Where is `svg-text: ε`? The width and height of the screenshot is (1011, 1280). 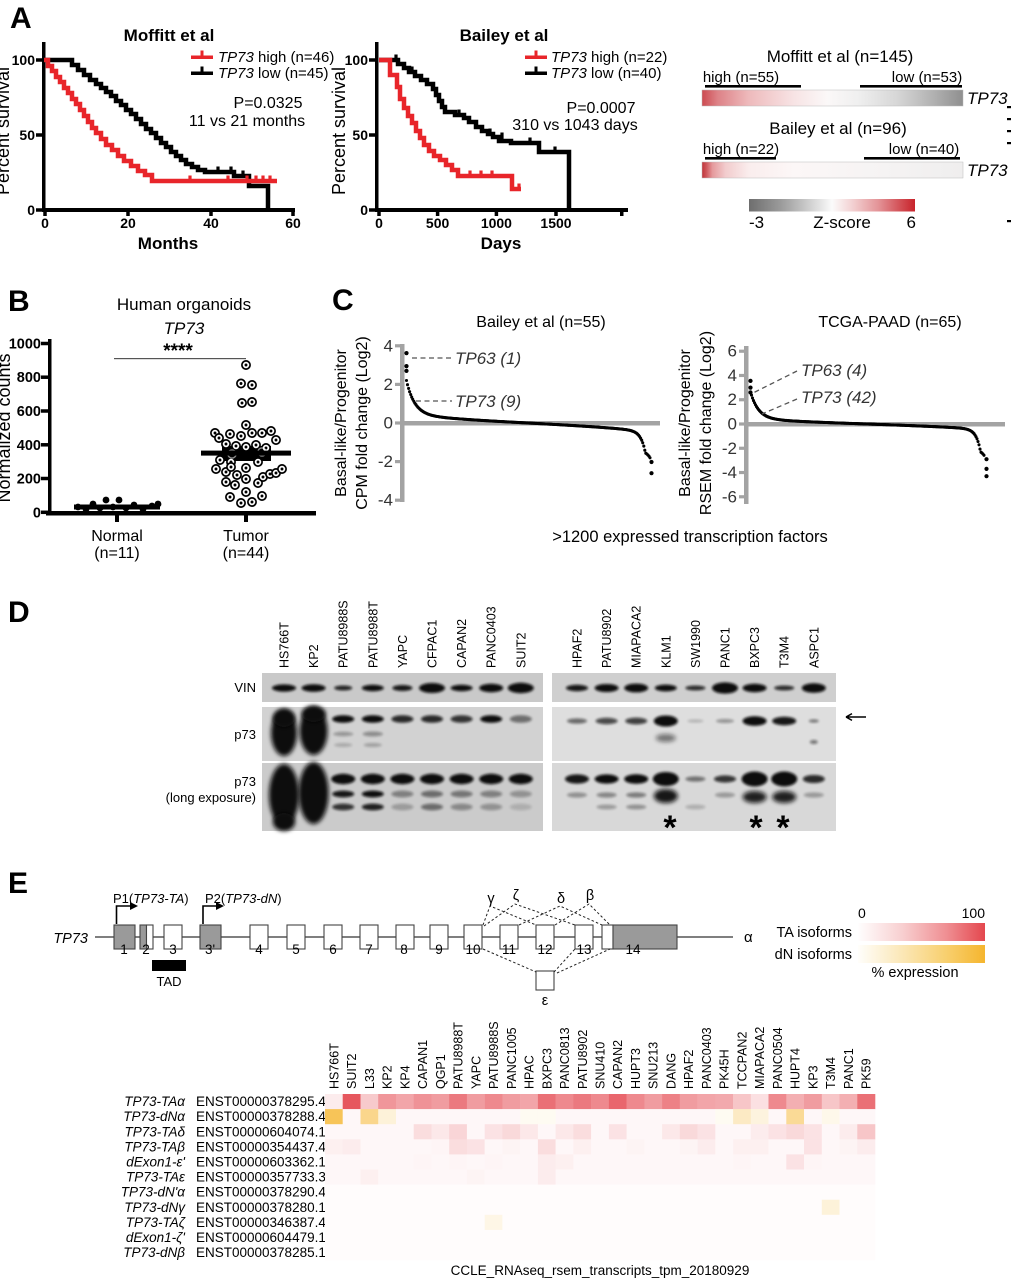 svg-text: ε is located at coordinates (545, 1001).